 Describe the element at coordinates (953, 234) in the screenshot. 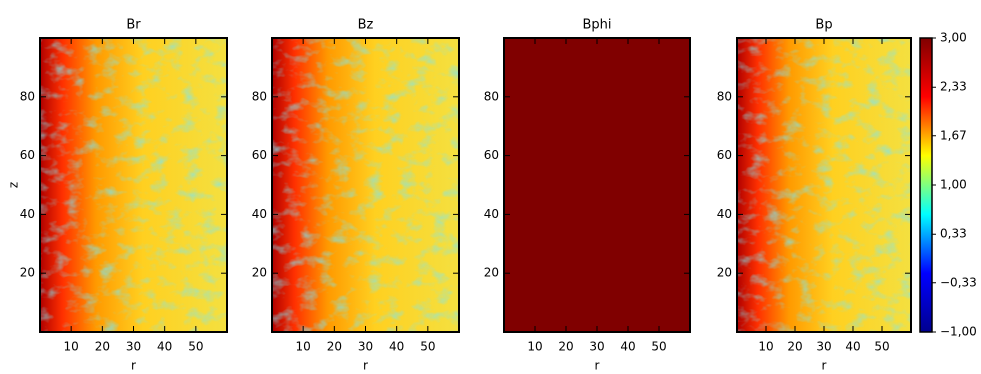

I see `colorbar-tick-label: 0,33` at that location.